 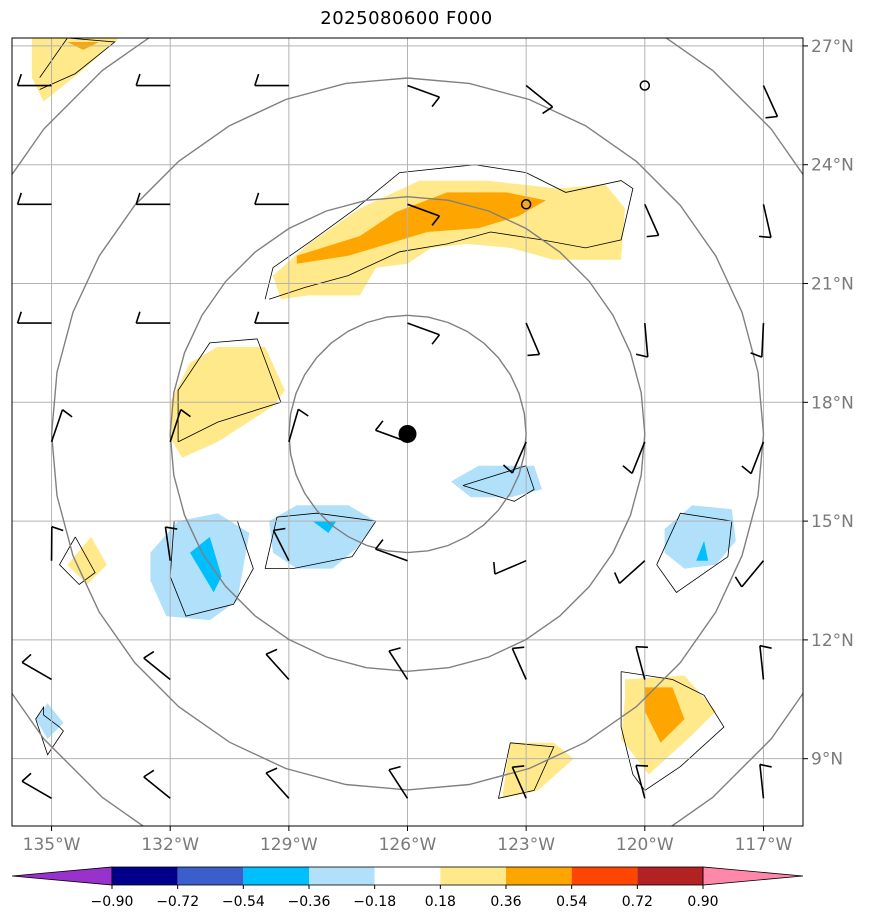 I want to click on calm-wind-marker, so click(x=526, y=204).